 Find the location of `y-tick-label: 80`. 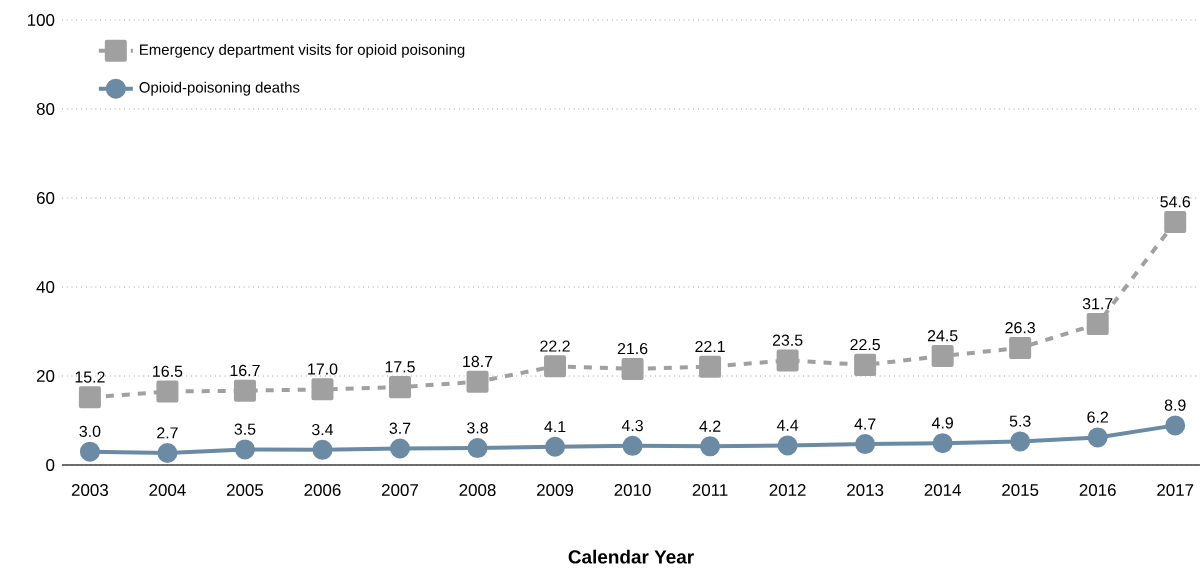

y-tick-label: 80 is located at coordinates (45, 109).